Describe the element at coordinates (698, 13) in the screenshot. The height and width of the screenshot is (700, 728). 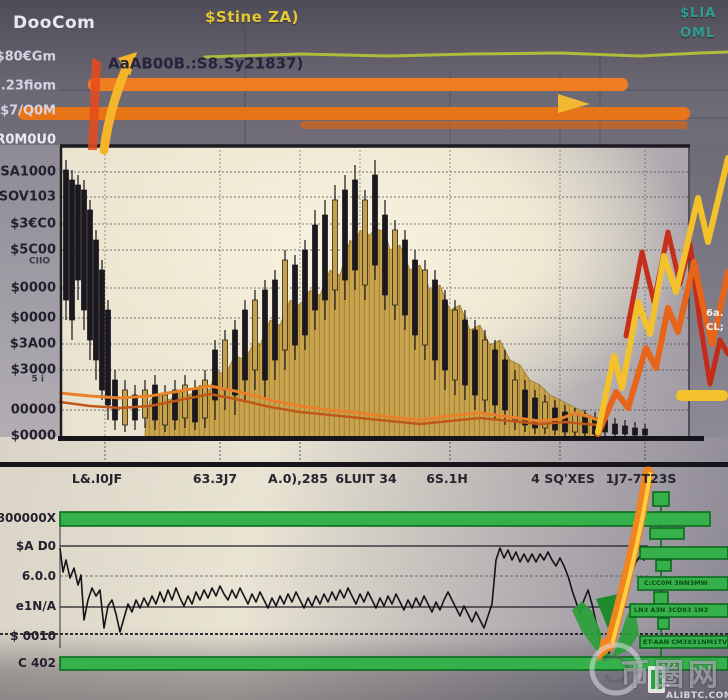
I see `ticker-top-right-1: $LIA` at that location.